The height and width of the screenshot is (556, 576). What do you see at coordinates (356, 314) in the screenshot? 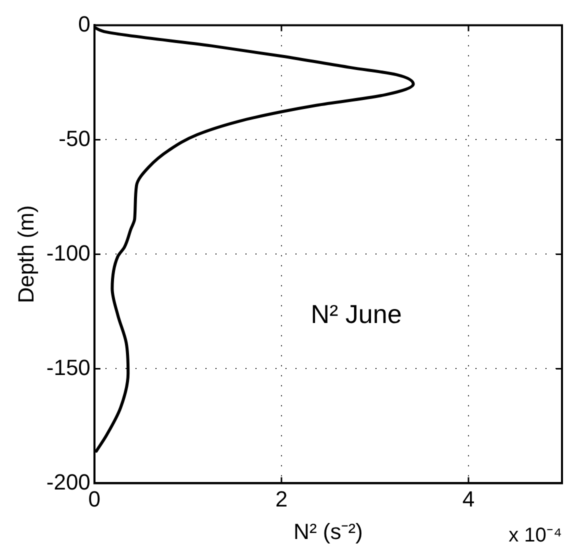
I see `annotation: N² June` at bounding box center [356, 314].